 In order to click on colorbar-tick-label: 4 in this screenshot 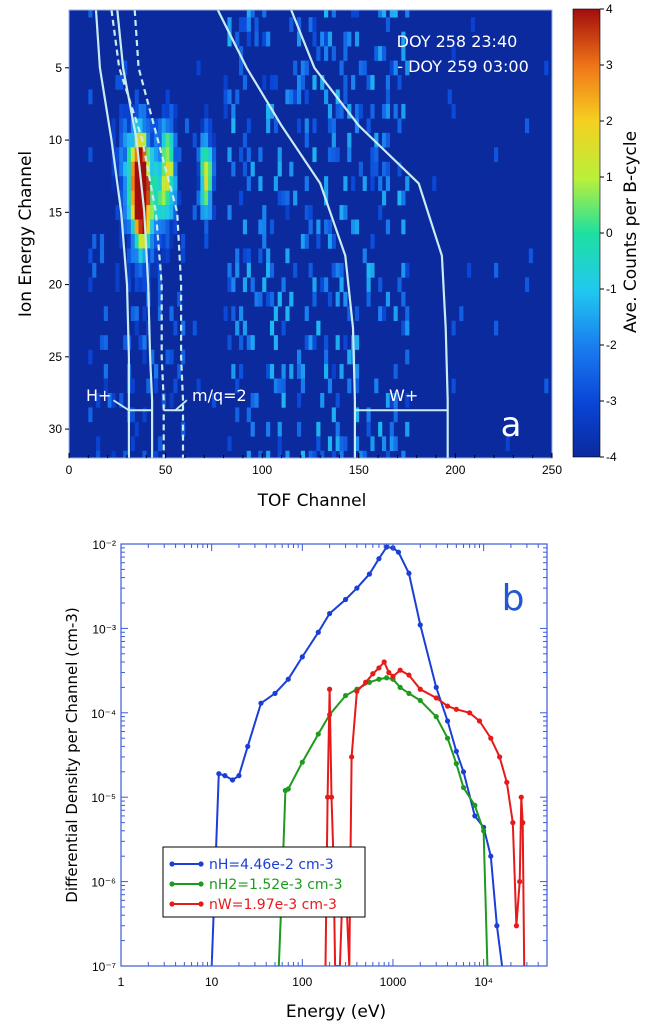, I will do `click(609, 9)`.